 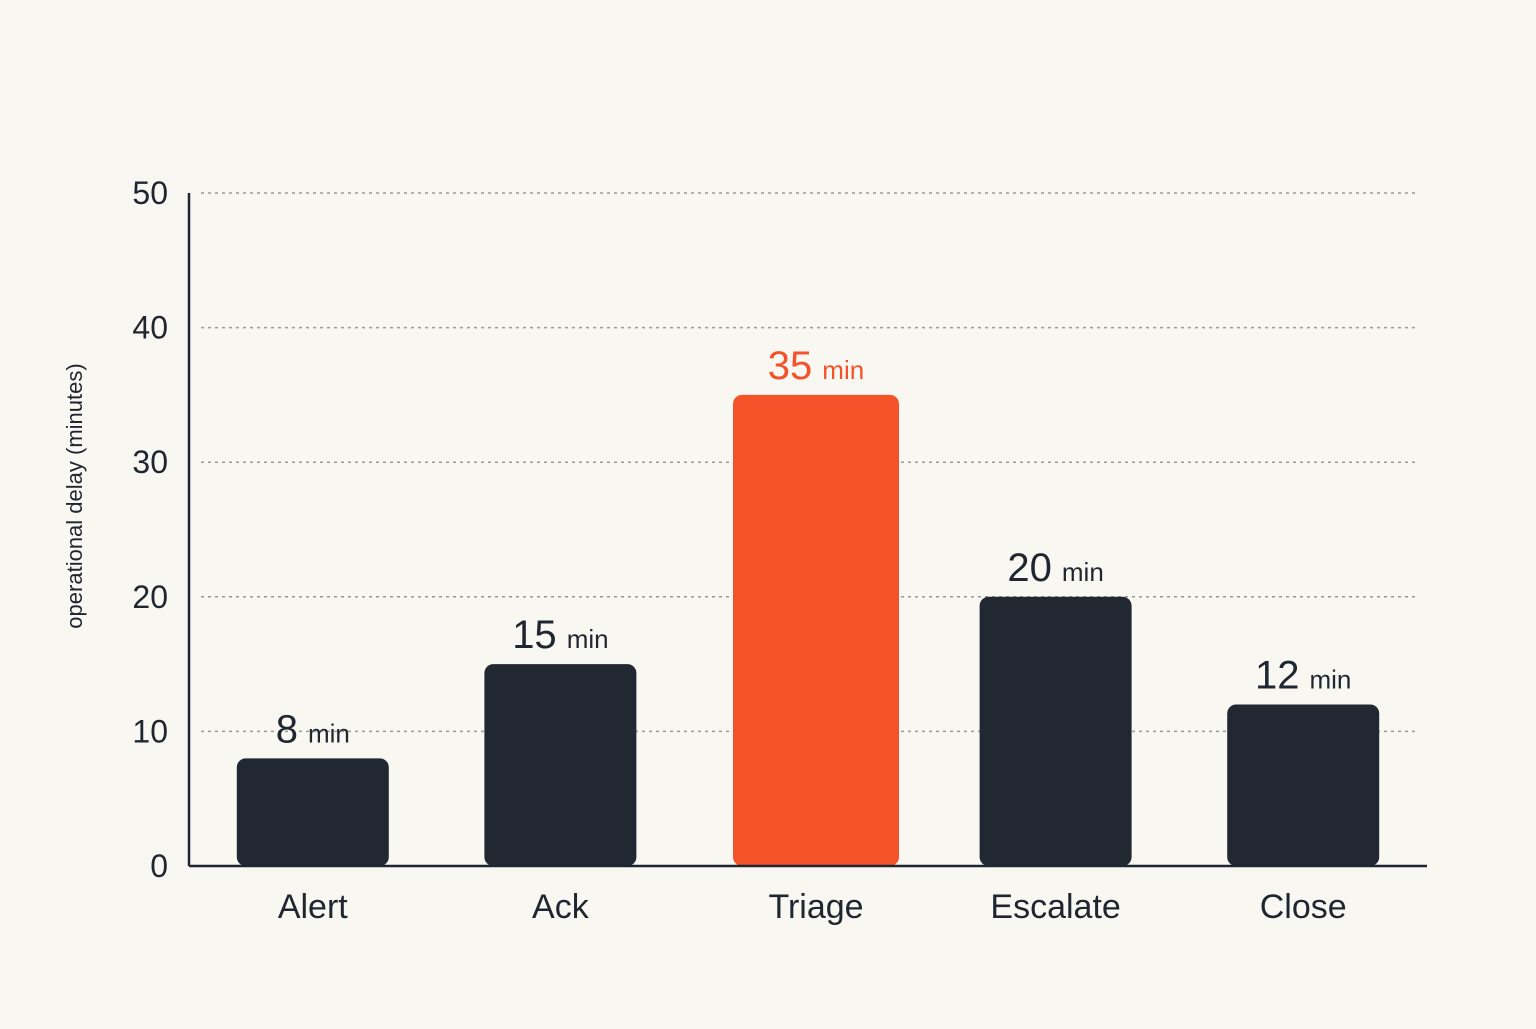 What do you see at coordinates (1029, 568) in the screenshot?
I see `data-label-value: 20` at bounding box center [1029, 568].